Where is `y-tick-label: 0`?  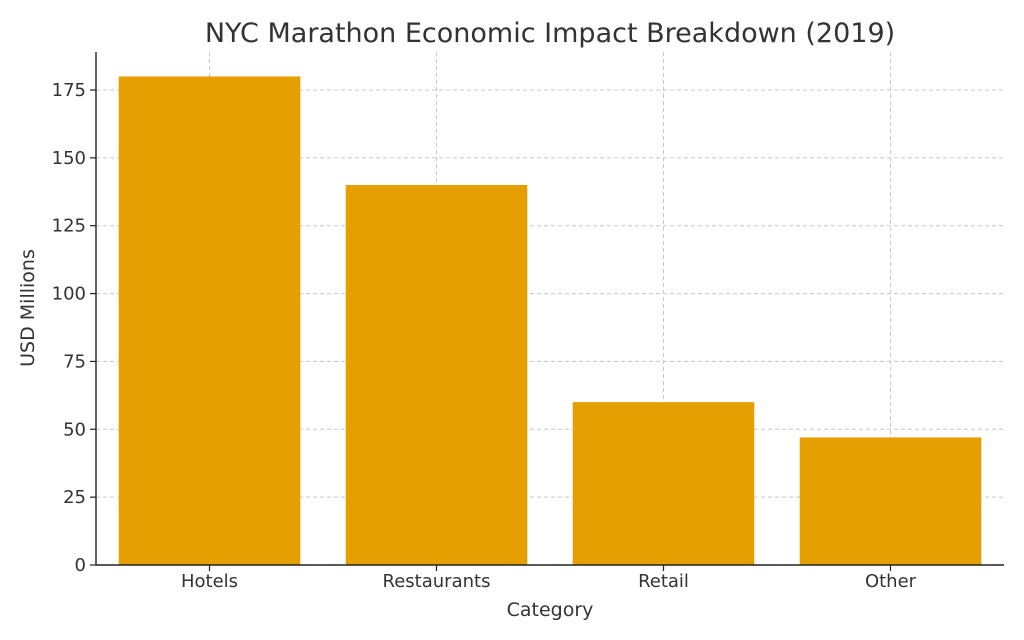
y-tick-label: 0 is located at coordinates (80, 565).